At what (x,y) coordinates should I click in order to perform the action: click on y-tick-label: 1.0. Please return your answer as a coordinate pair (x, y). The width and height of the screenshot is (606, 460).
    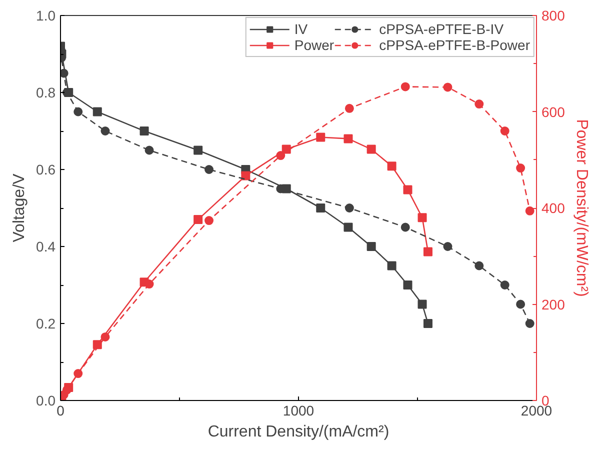
    Looking at the image, I should click on (46, 16).